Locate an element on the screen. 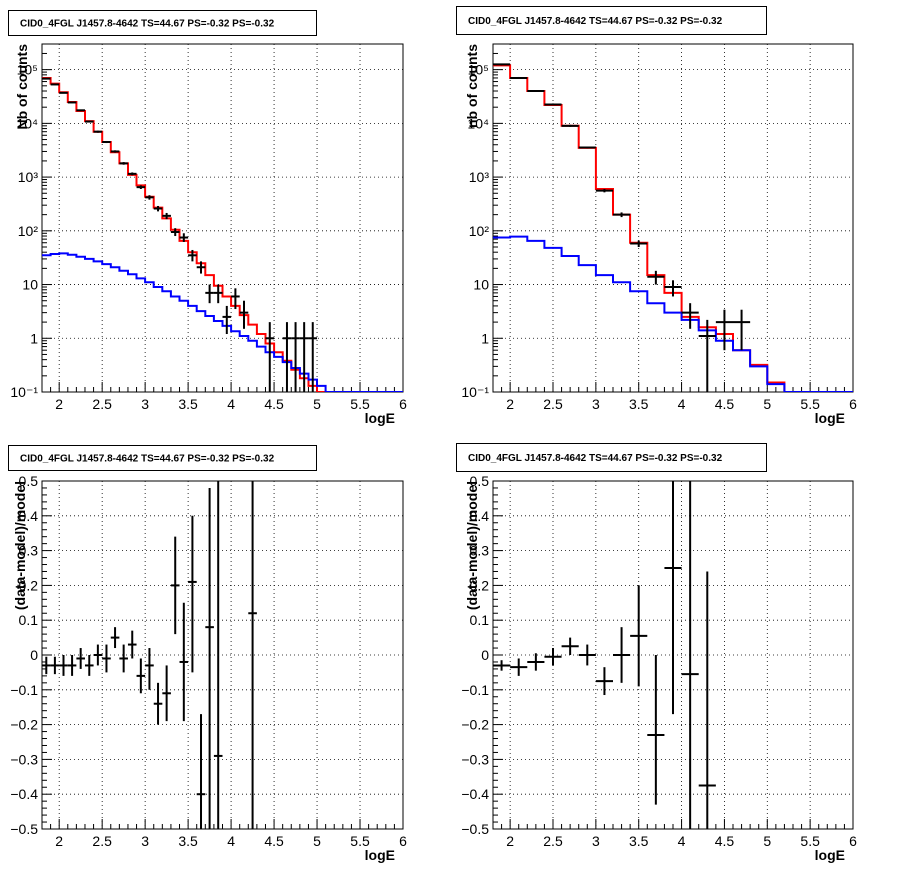  chart-title-box is located at coordinates (162, 23).